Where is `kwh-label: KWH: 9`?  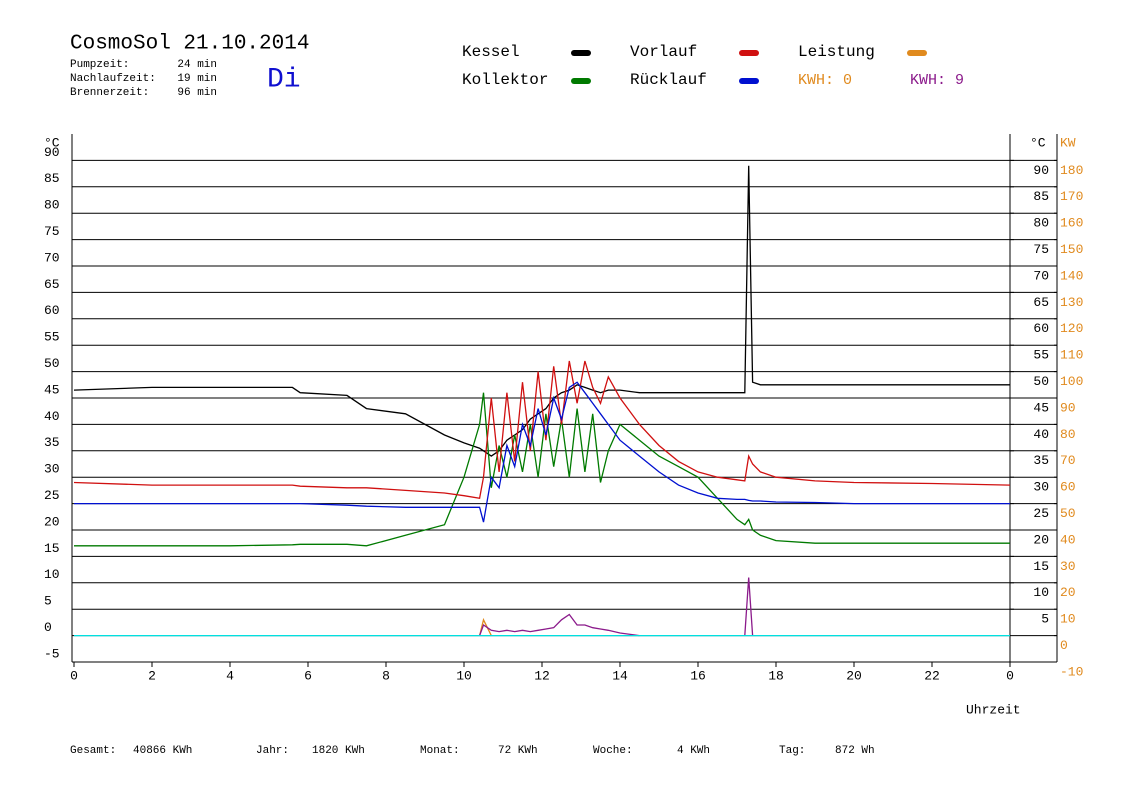 kwh-label: KWH: 9 is located at coordinates (937, 80).